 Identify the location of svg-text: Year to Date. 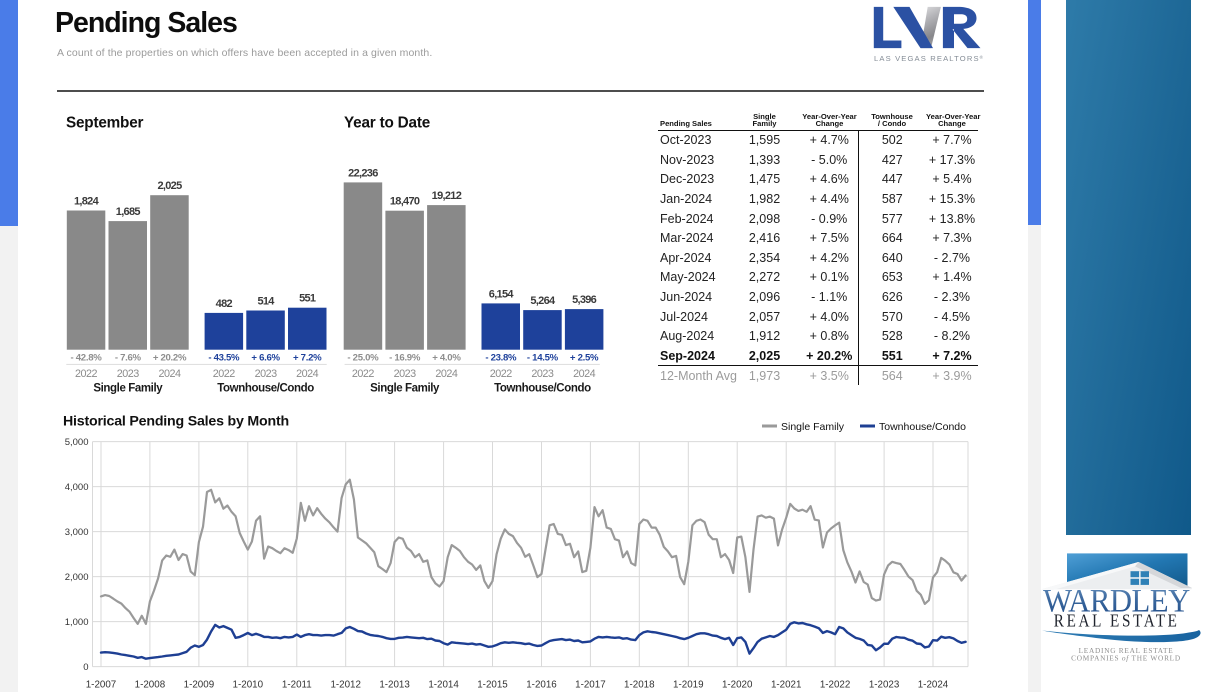
(387, 122).